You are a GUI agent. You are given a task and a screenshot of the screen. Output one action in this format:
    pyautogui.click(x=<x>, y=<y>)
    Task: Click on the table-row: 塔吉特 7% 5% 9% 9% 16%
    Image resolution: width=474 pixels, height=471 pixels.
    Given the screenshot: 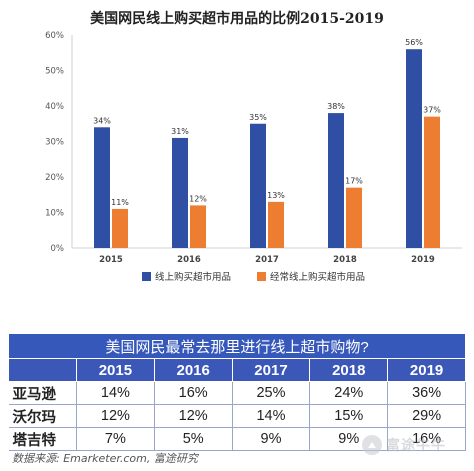 What is the action you would take?
    pyautogui.click(x=237, y=439)
    